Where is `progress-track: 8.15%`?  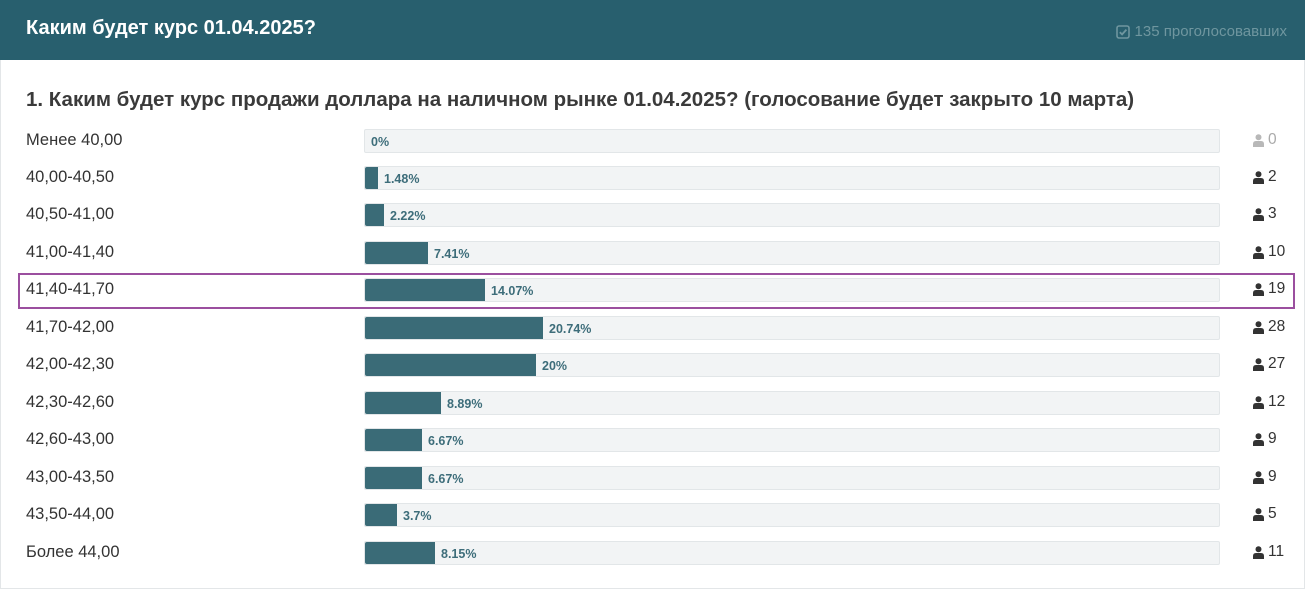
progress-track: 8.15% is located at coordinates (792, 553).